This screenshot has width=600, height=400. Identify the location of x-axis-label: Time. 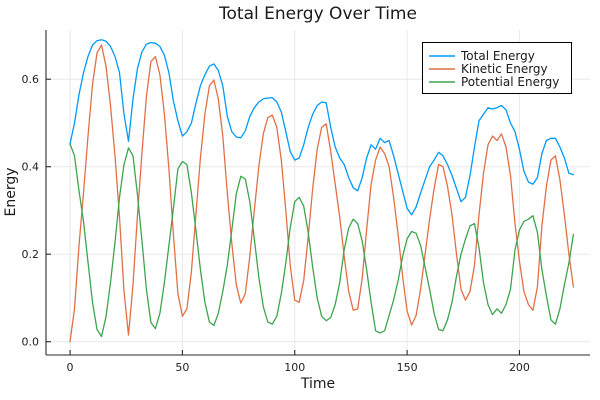
(317, 384).